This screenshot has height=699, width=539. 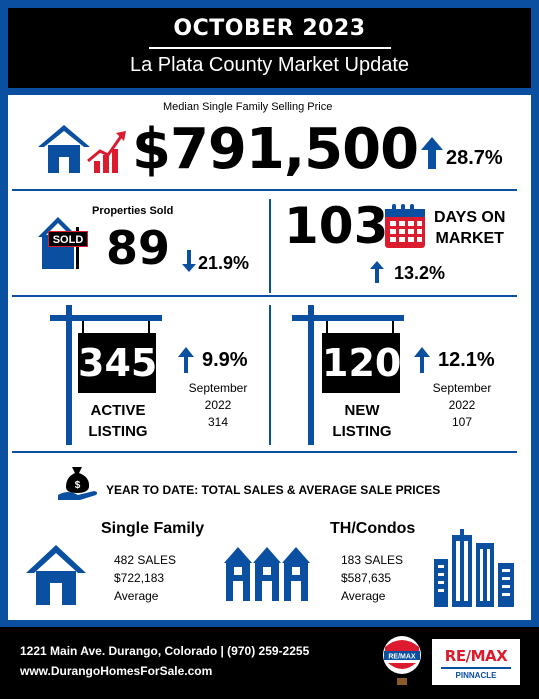 I want to click on single-family-sales: 482 SALES, so click(x=145, y=560).